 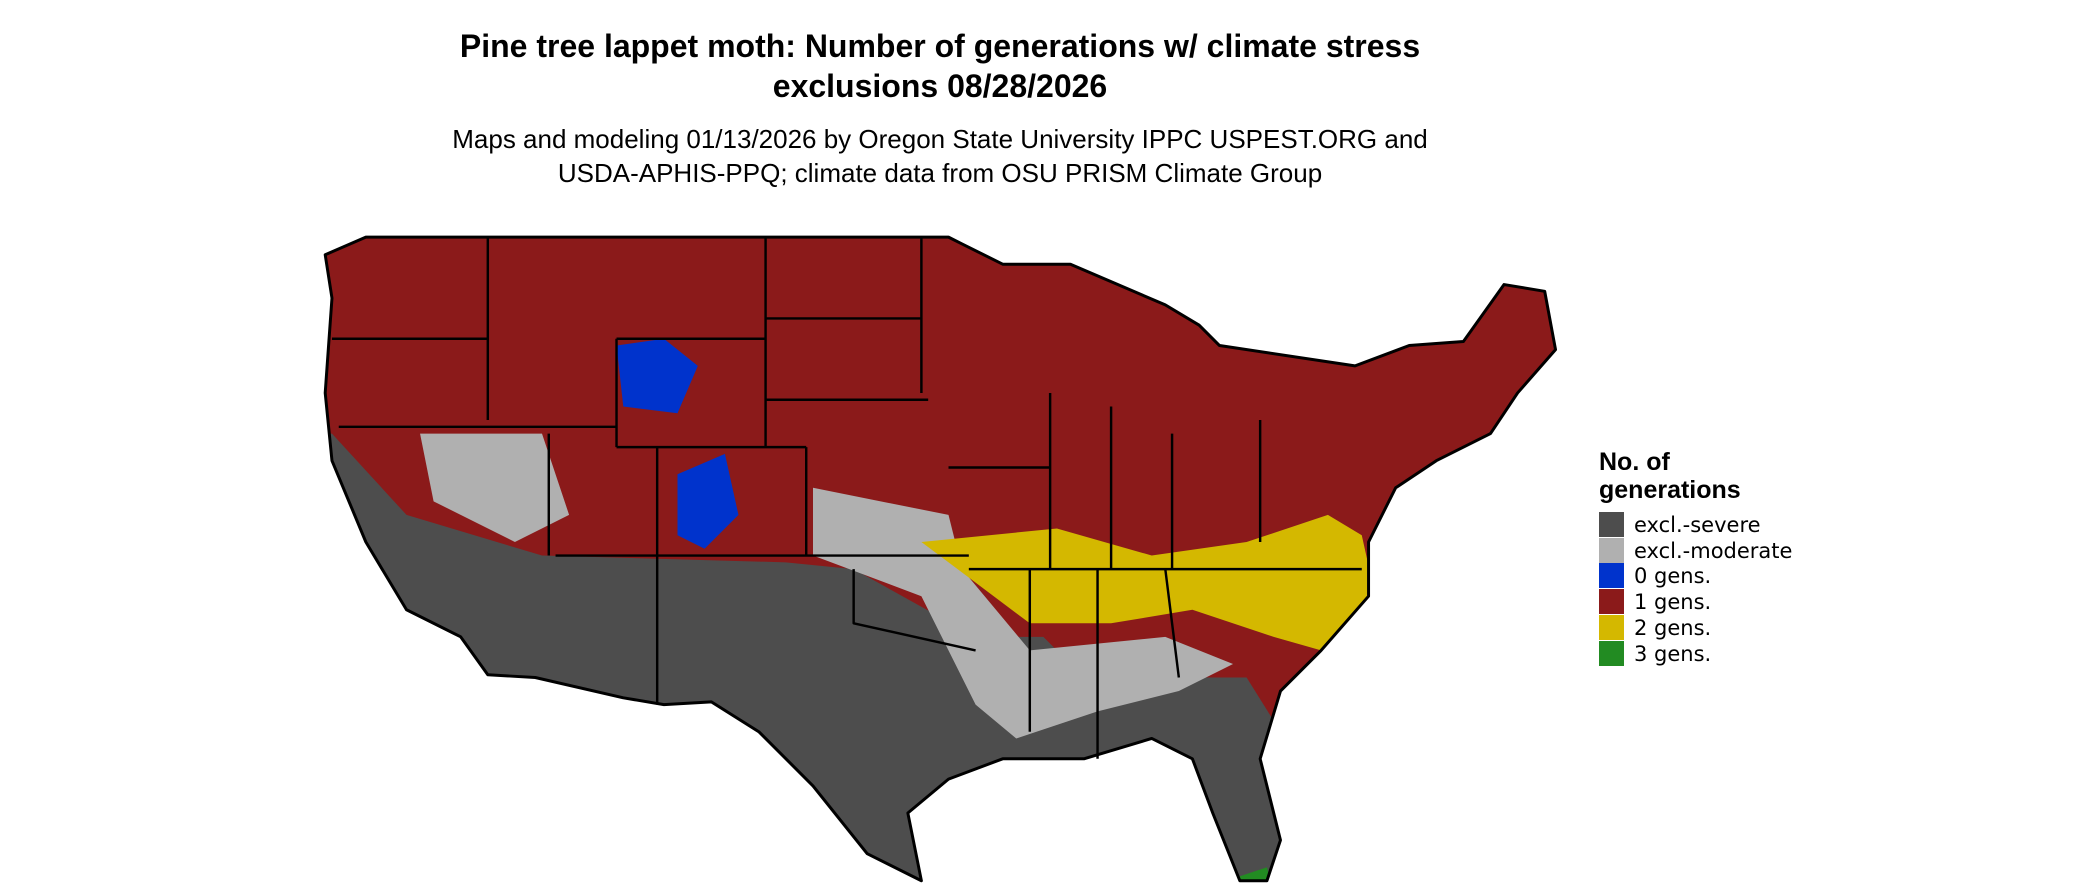 What do you see at coordinates (1673, 576) in the screenshot?
I see `legend-label: 0 gens.` at bounding box center [1673, 576].